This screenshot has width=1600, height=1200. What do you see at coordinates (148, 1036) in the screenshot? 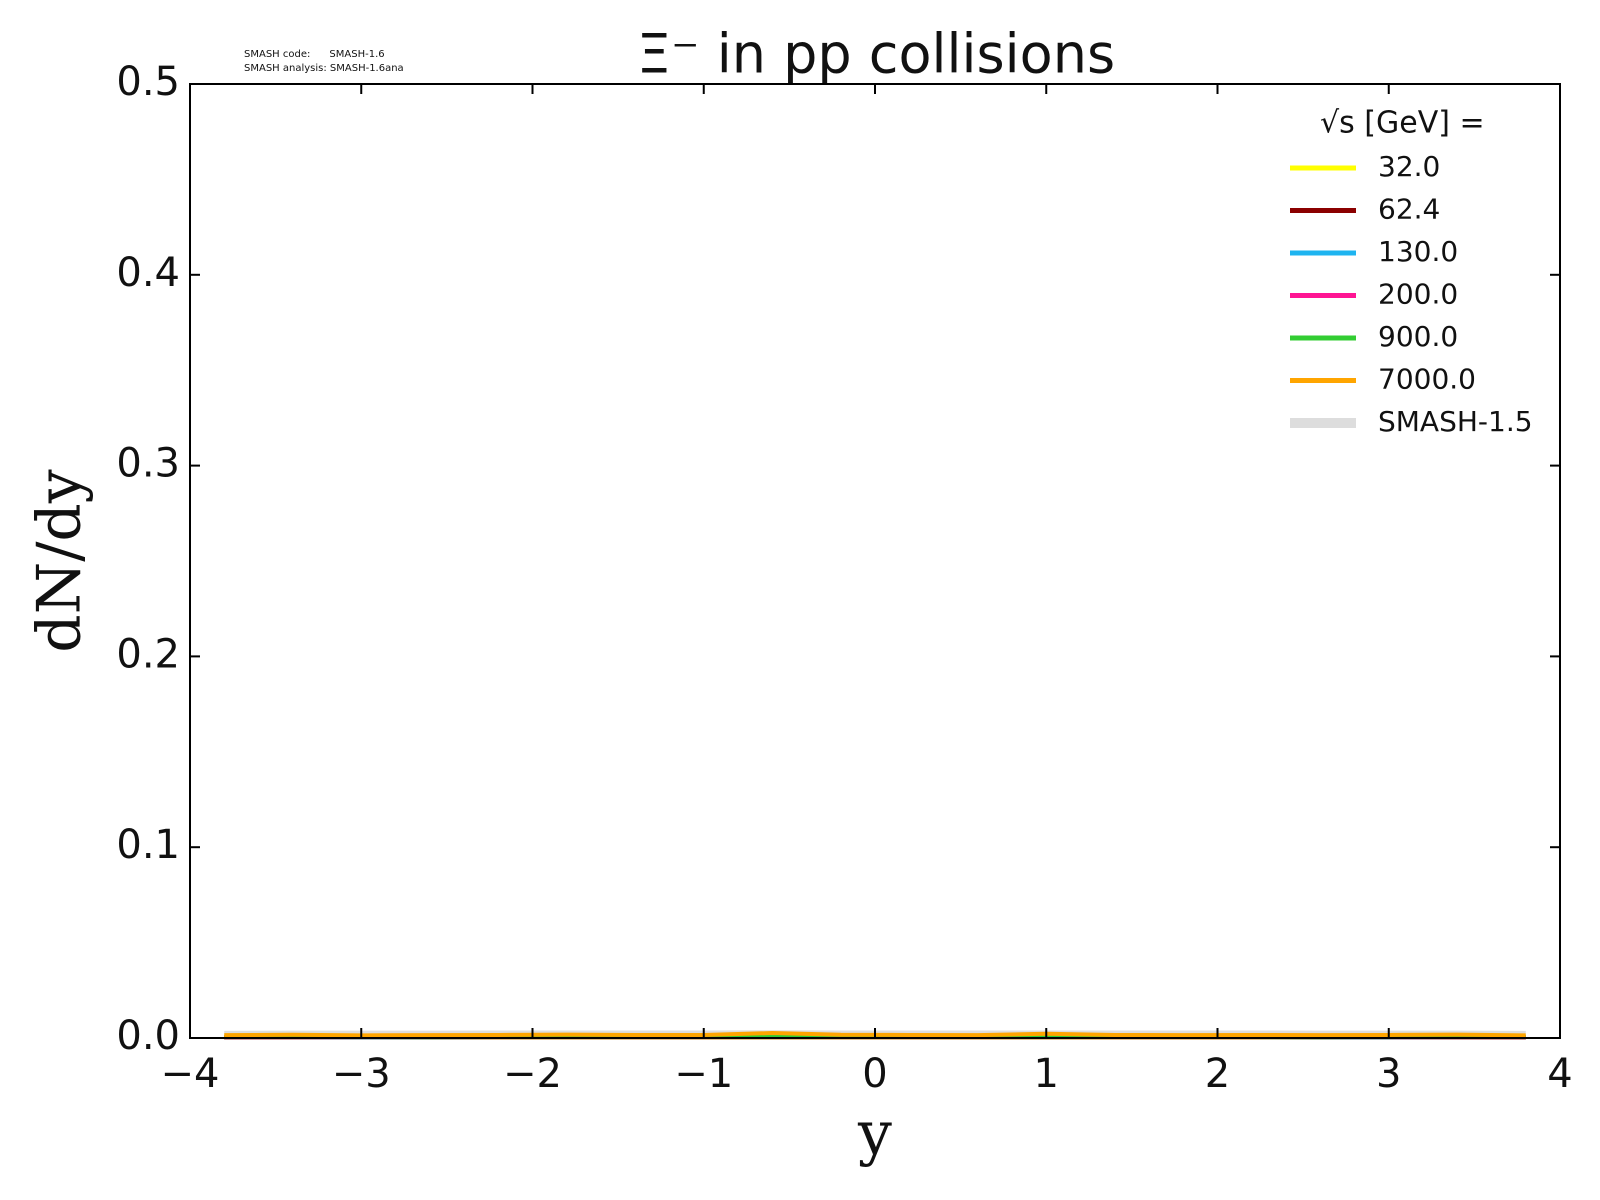
I see `y-tick-label: 0.0` at bounding box center [148, 1036].